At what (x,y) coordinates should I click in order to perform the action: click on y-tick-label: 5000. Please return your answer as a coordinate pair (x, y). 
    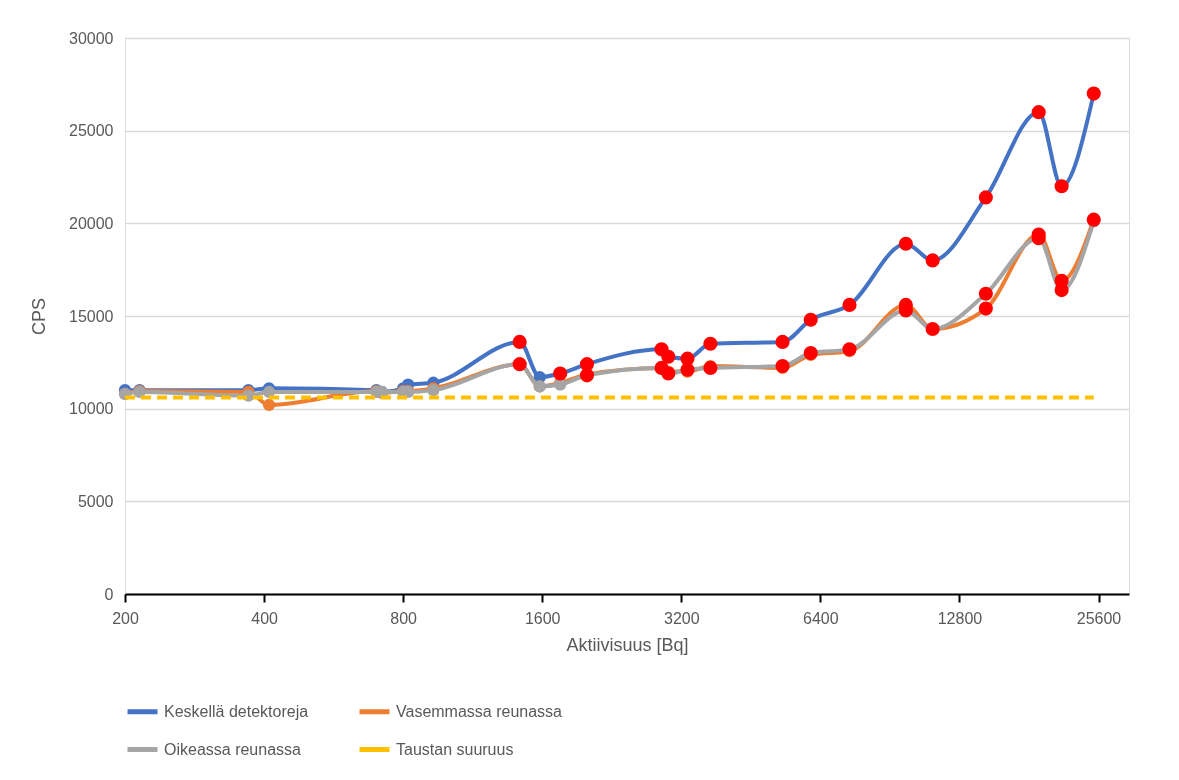
    Looking at the image, I should click on (95, 501).